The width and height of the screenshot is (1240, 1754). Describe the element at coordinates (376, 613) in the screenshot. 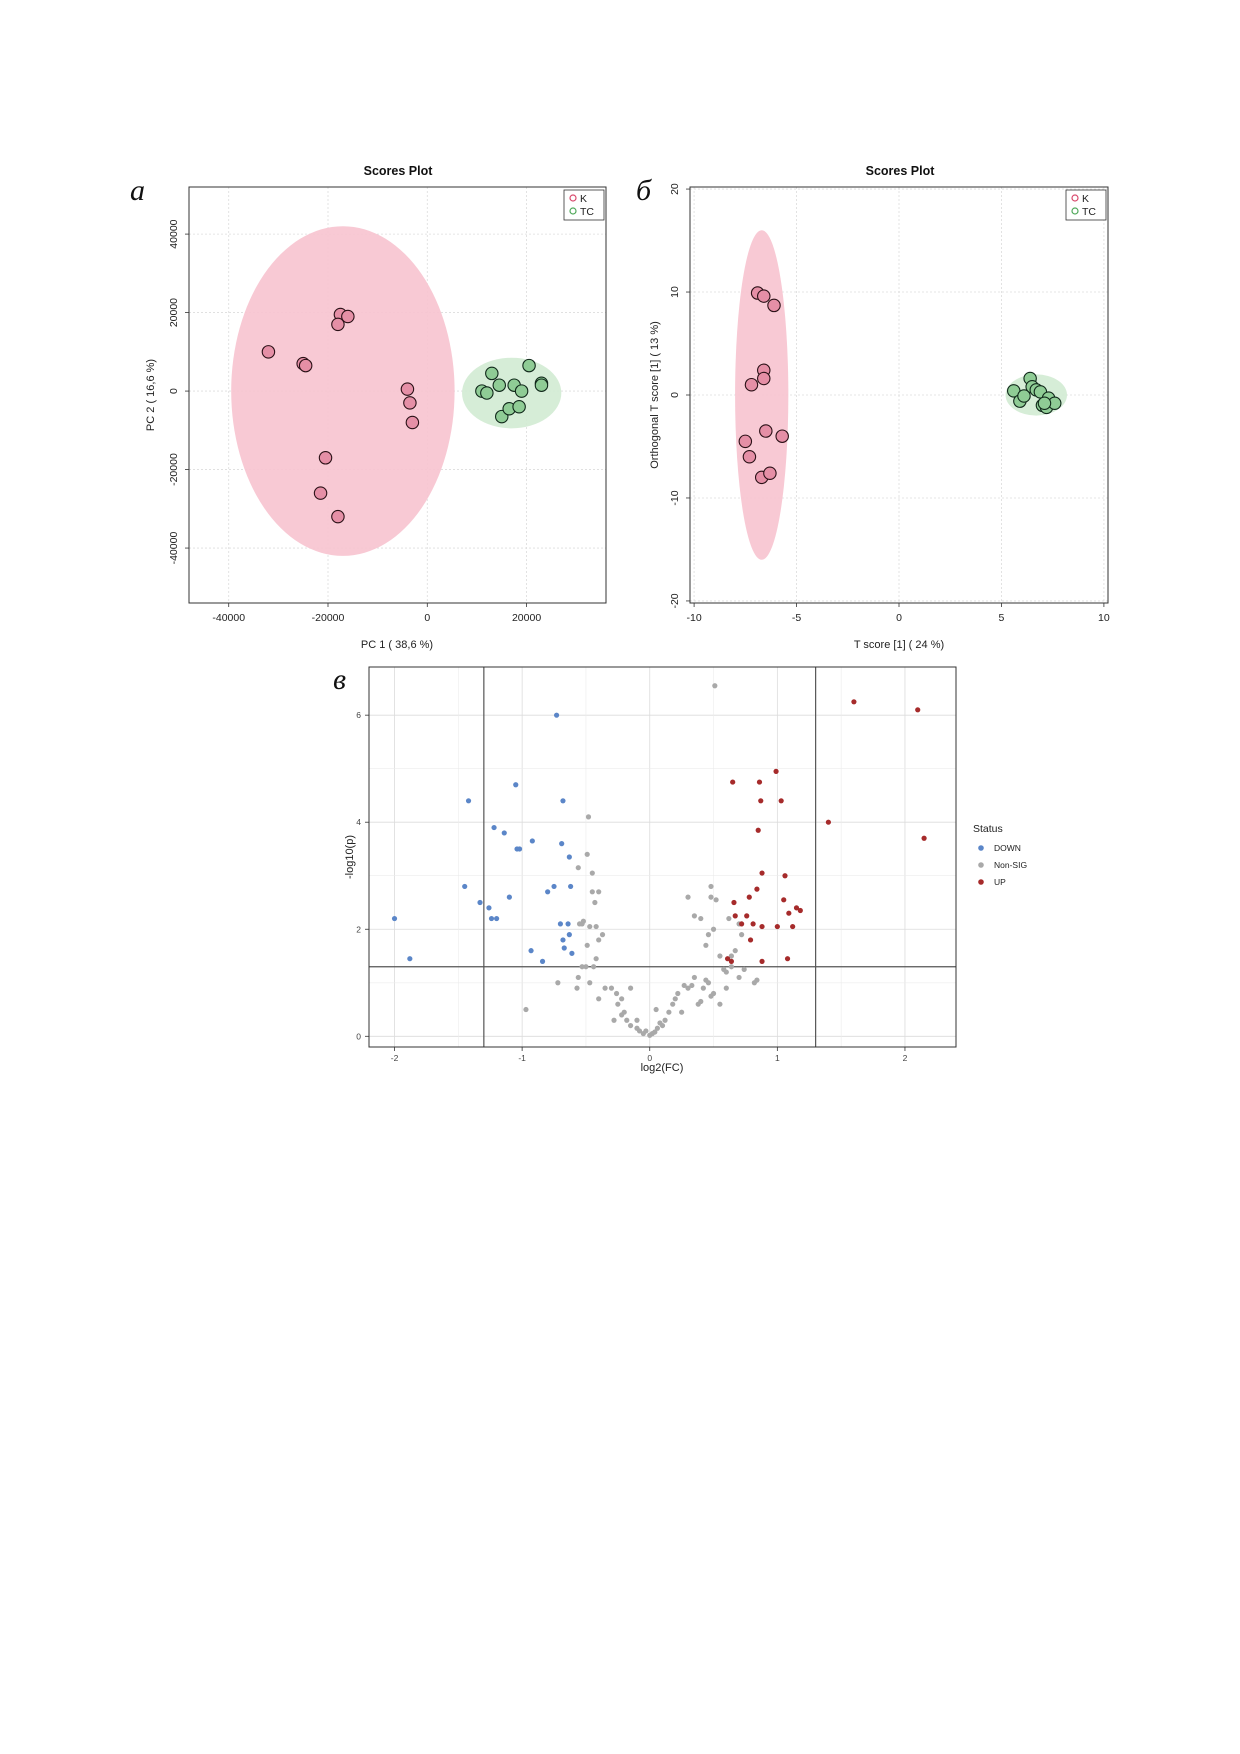

I see `pca-x-ticks: -40000 -20000 0 20000` at that location.